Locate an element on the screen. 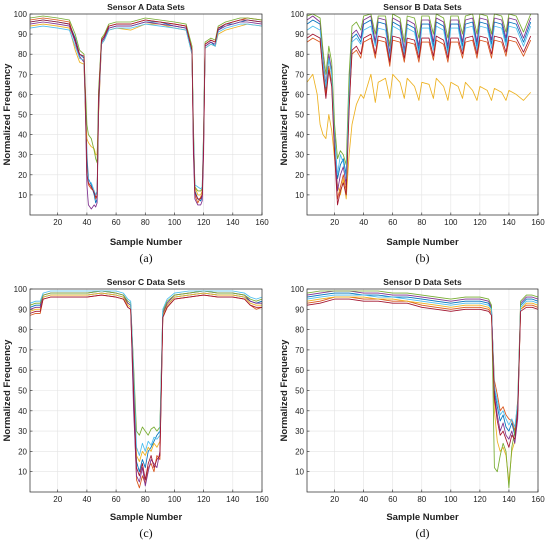 The image size is (550, 545). panel-caption: (b) is located at coordinates (423, 258).